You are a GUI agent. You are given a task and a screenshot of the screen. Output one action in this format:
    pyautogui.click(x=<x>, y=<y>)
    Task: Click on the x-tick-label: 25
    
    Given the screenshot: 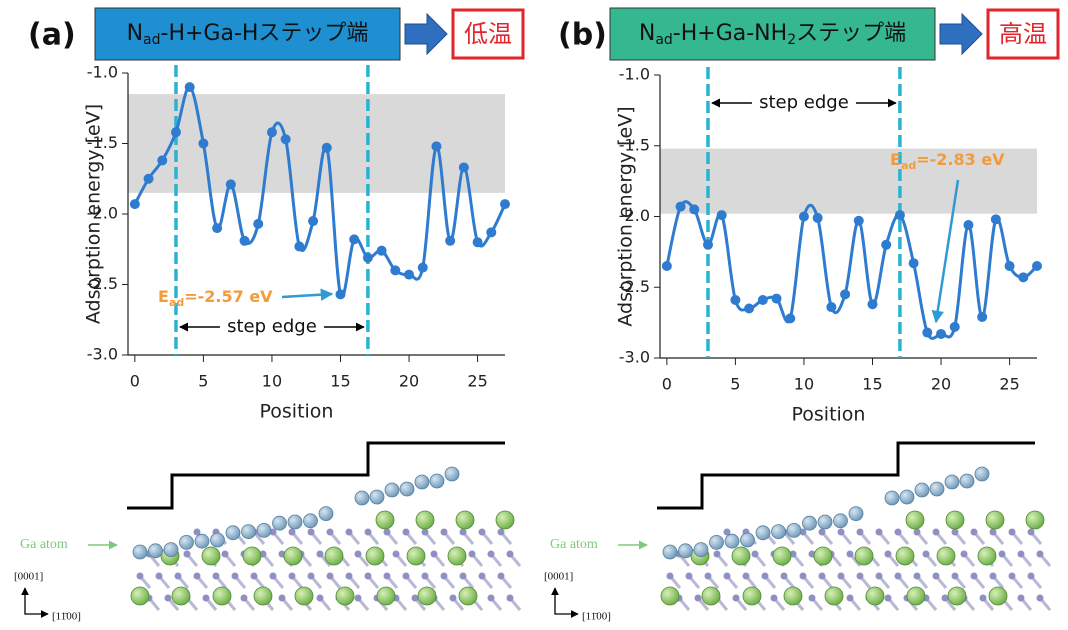 What is the action you would take?
    pyautogui.click(x=477, y=381)
    